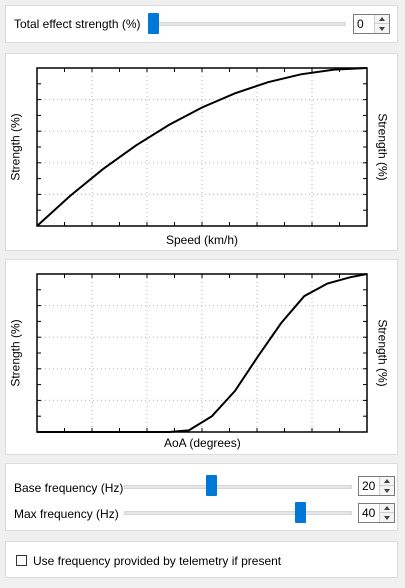  Describe the element at coordinates (369, 486) in the screenshot. I see `base-frequency-value: 20` at that location.